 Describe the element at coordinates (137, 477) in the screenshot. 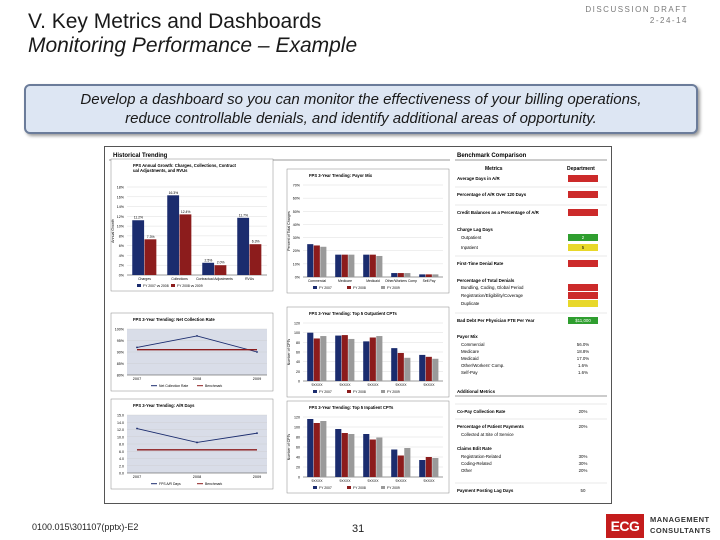

I see `x-tick-label: 2007` at that location.